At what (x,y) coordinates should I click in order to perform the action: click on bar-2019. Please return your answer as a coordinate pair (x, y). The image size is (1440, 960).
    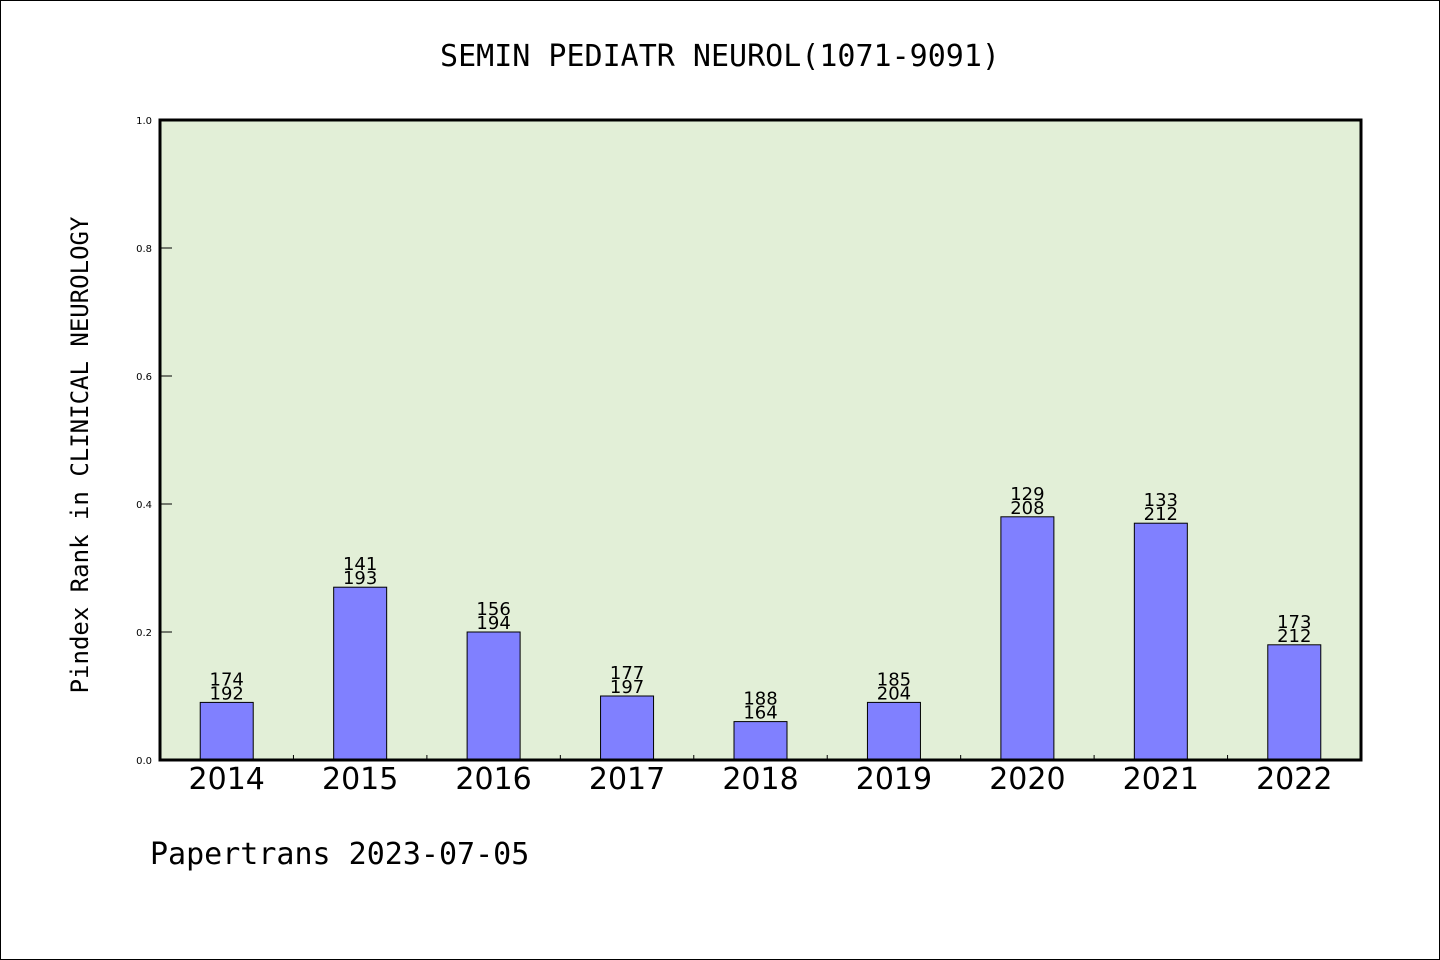
    Looking at the image, I should click on (893, 731).